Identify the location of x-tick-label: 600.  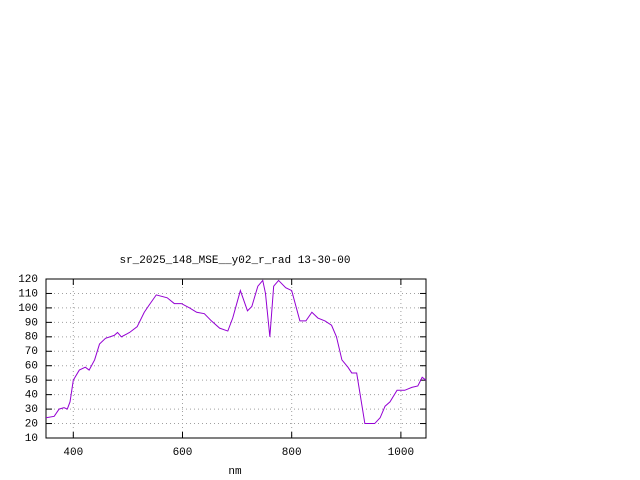
(183, 453).